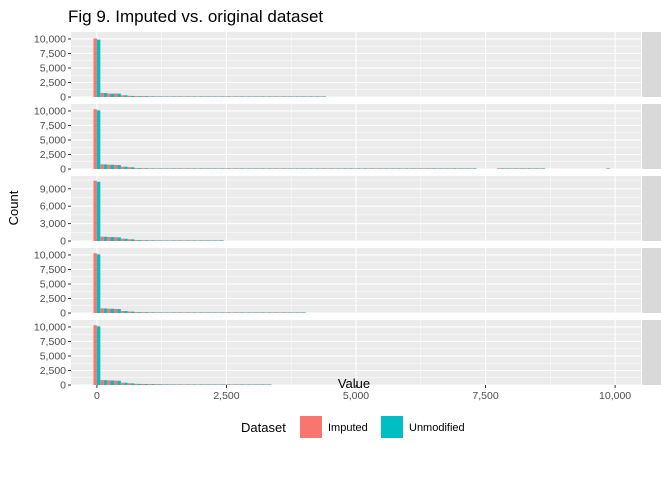 The image size is (672, 480). Describe the element at coordinates (97, 396) in the screenshot. I see `x-tick-label: 0` at that location.